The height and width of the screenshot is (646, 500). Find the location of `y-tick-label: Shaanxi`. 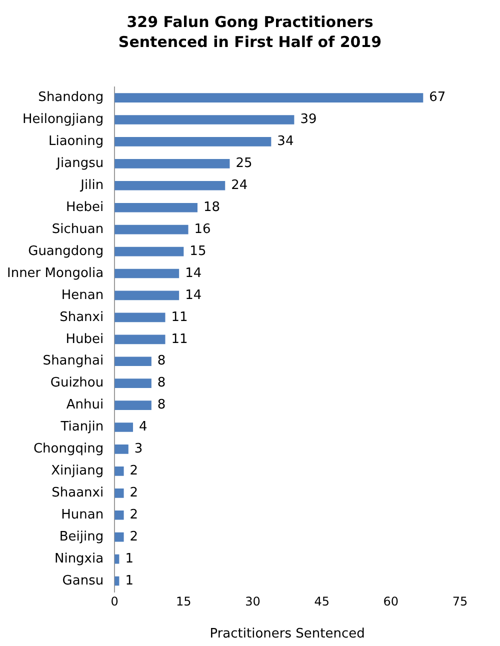

y-tick-label: Shaanxi is located at coordinates (78, 493).